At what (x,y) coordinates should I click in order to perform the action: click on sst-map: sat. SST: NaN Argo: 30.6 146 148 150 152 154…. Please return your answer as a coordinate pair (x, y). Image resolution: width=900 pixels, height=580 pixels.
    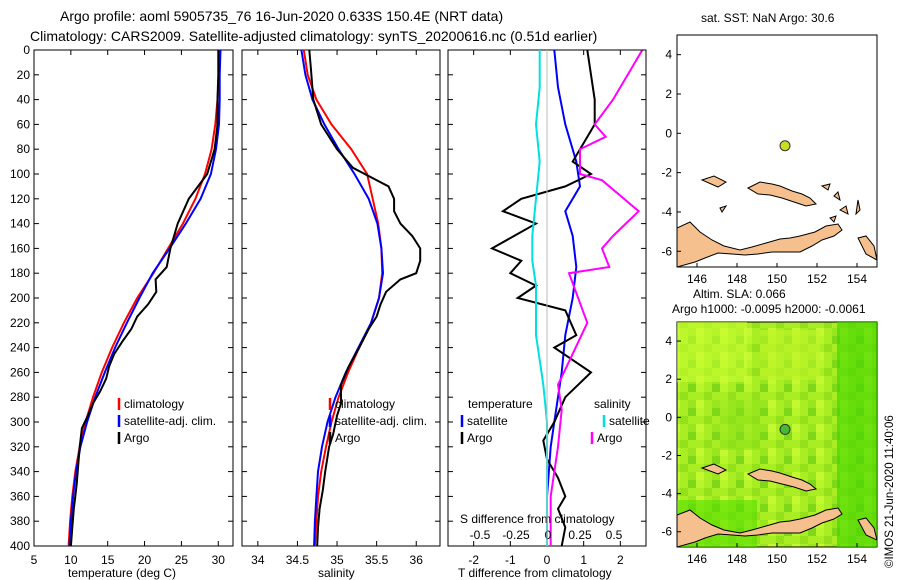
    Looking at the image, I should click on (769, 148).